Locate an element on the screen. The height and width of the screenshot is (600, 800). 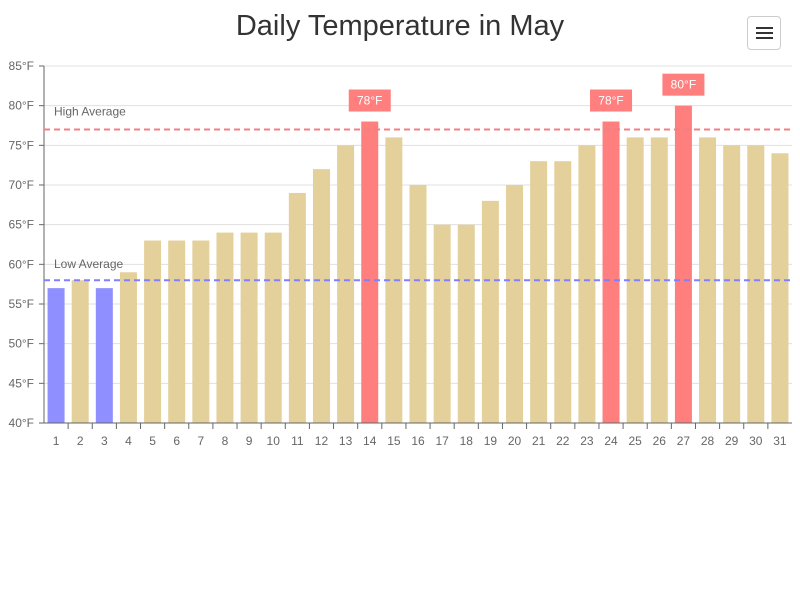
x-tick-label: 16 is located at coordinates (418, 441).